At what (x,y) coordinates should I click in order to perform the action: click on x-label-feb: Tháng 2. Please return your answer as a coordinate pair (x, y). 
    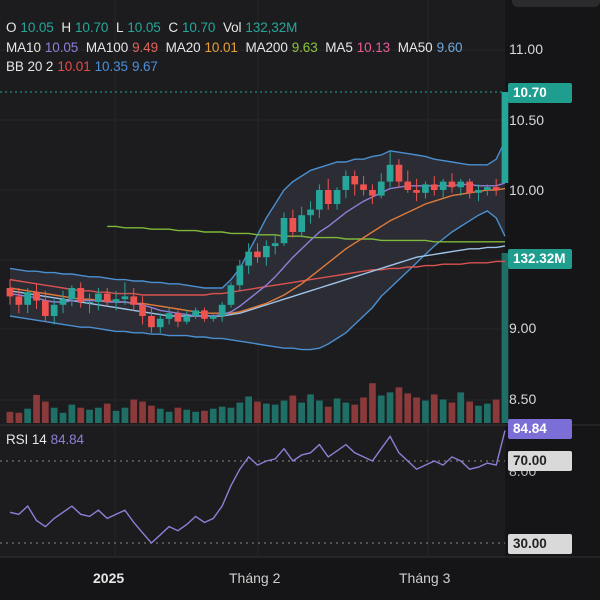
    Looking at the image, I should click on (255, 578).